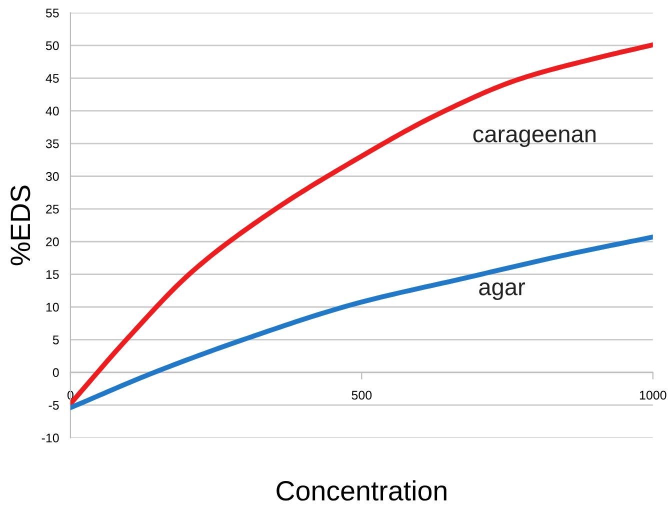 The height and width of the screenshot is (512, 671). What do you see at coordinates (52, 241) in the screenshot?
I see `y-tick-label: 20` at bounding box center [52, 241].